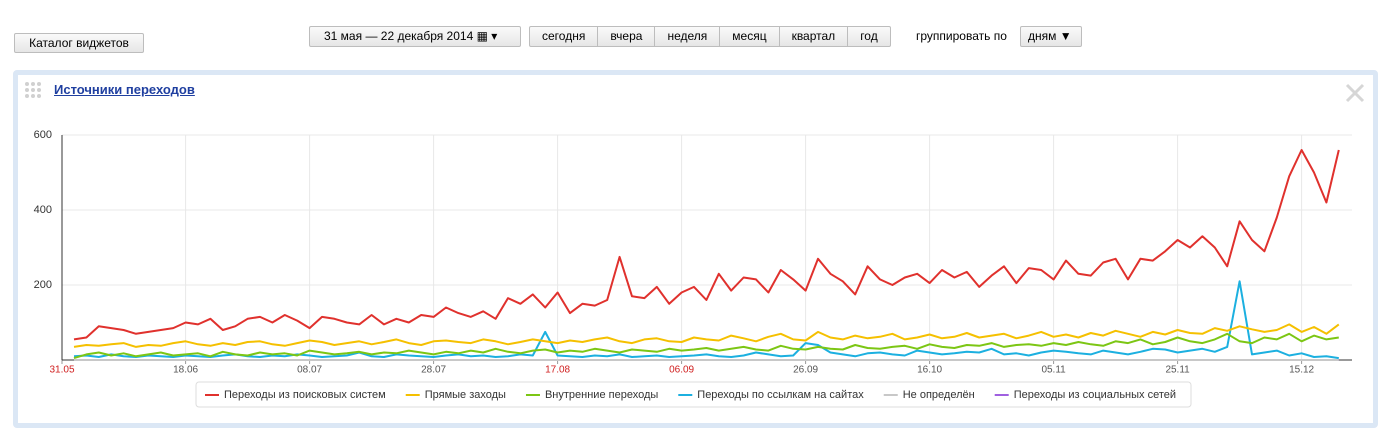  What do you see at coordinates (939, 395) in the screenshot?
I see `legend-label: Не определён` at bounding box center [939, 395].